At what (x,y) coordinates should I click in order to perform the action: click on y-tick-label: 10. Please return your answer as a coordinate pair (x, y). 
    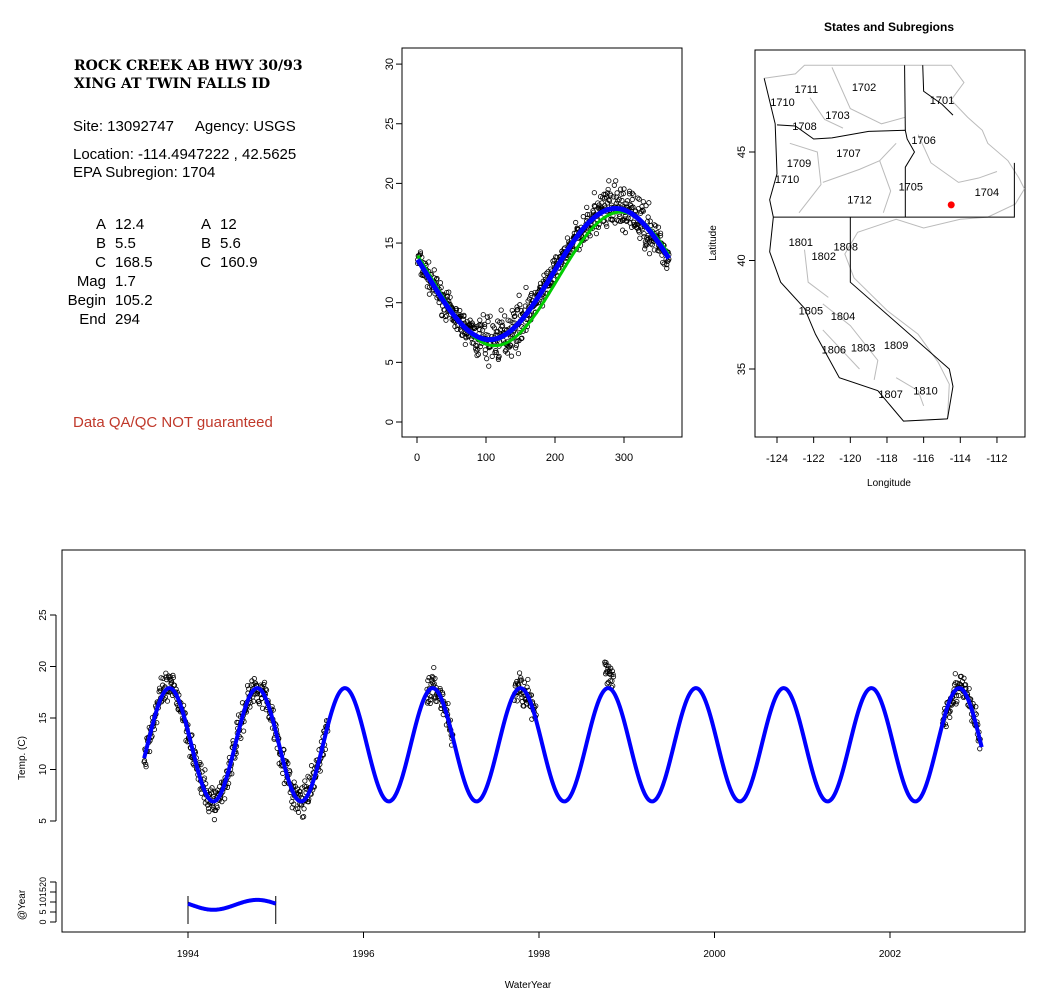
    Looking at the image, I should click on (390, 303).